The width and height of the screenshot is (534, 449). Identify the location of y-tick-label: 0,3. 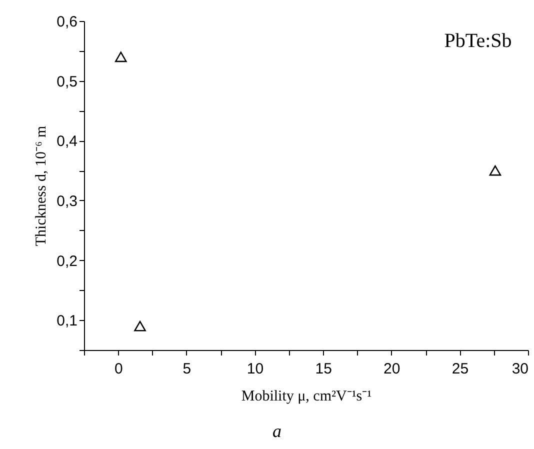
(67, 201).